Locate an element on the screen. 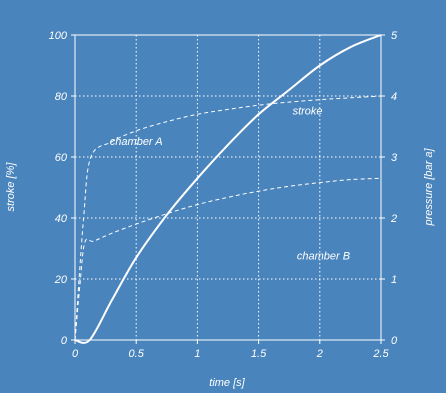  y-right-tick-label-1: 1 is located at coordinates (394, 280).